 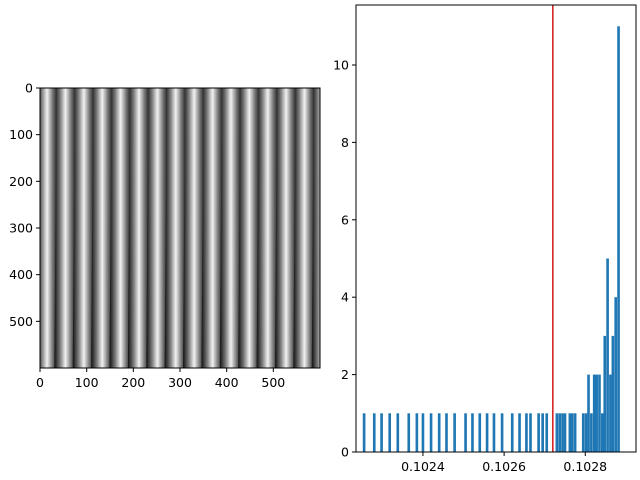 I want to click on histogram-x-ticks: 0.1024 0.1026 0.1028, so click(x=504, y=463).